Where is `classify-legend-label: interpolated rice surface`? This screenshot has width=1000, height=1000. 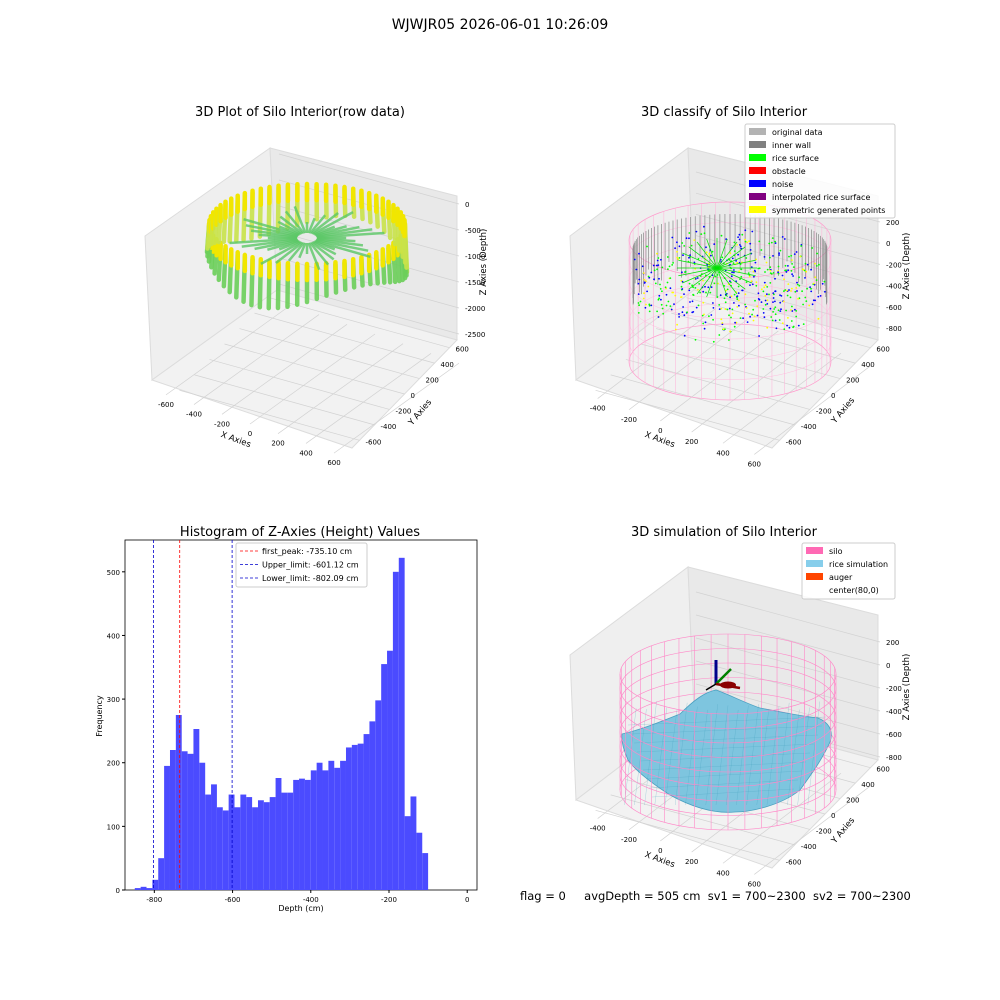 classify-legend-label: interpolated rice surface is located at coordinates (821, 197).